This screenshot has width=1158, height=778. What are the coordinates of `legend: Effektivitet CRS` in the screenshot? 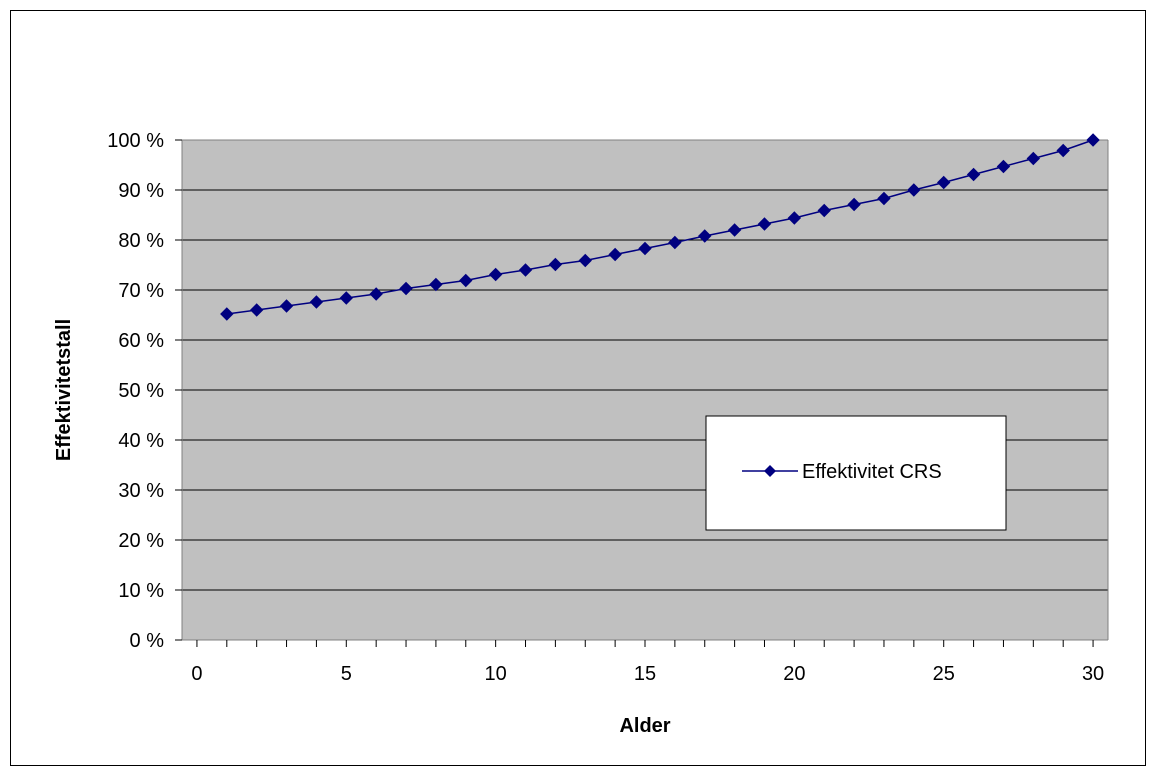 It's located at (856, 473).